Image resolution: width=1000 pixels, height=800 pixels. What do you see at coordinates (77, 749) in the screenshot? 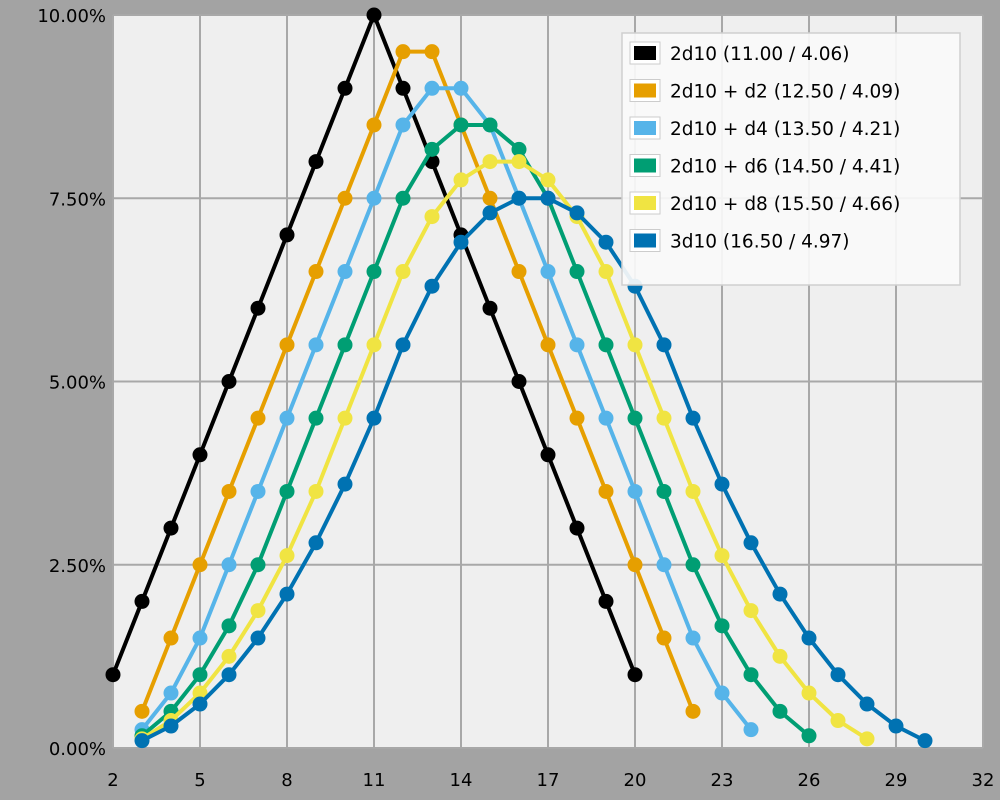
I see `y-tick-label: 0.00%` at bounding box center [77, 749].